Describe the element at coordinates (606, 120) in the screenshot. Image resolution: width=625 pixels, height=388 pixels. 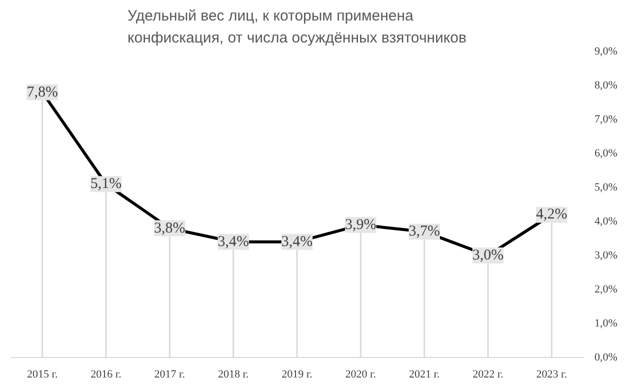
I see `y-tick-label: 7,0%` at that location.